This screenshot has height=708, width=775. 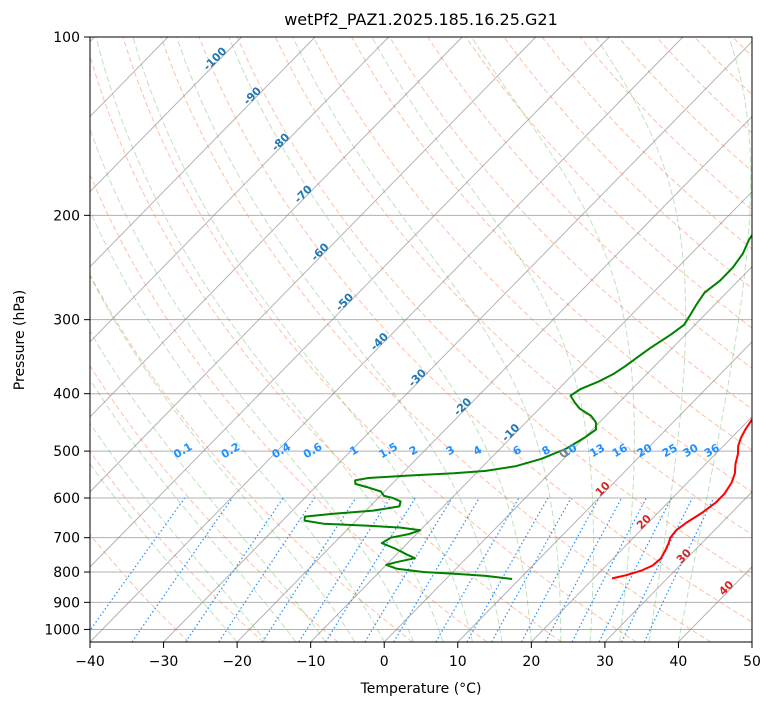 What do you see at coordinates (90, 662) in the screenshot?
I see `x-tick-label: −40` at bounding box center [90, 662].